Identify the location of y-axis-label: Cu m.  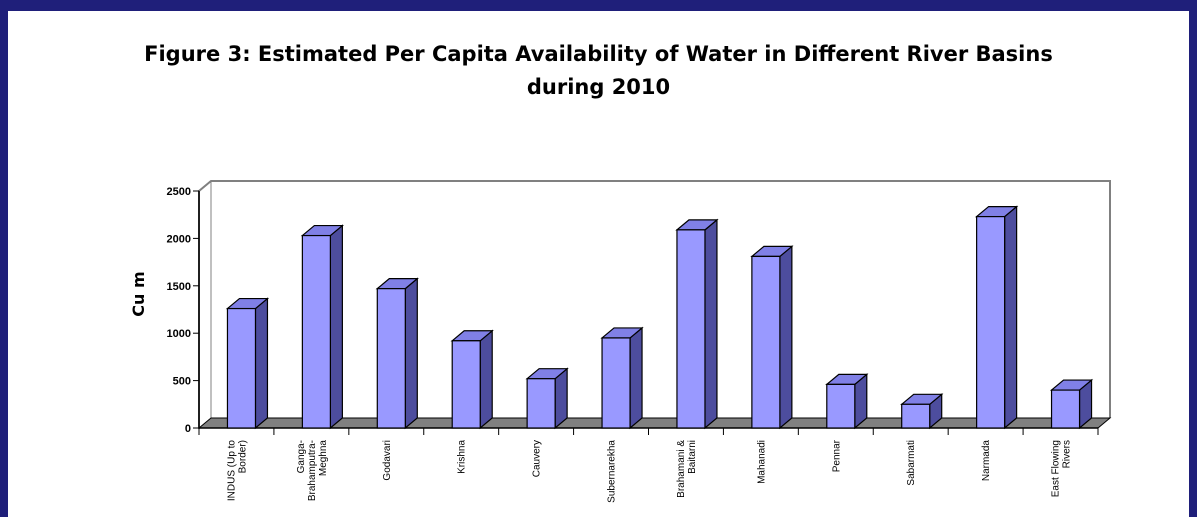
(138, 293).